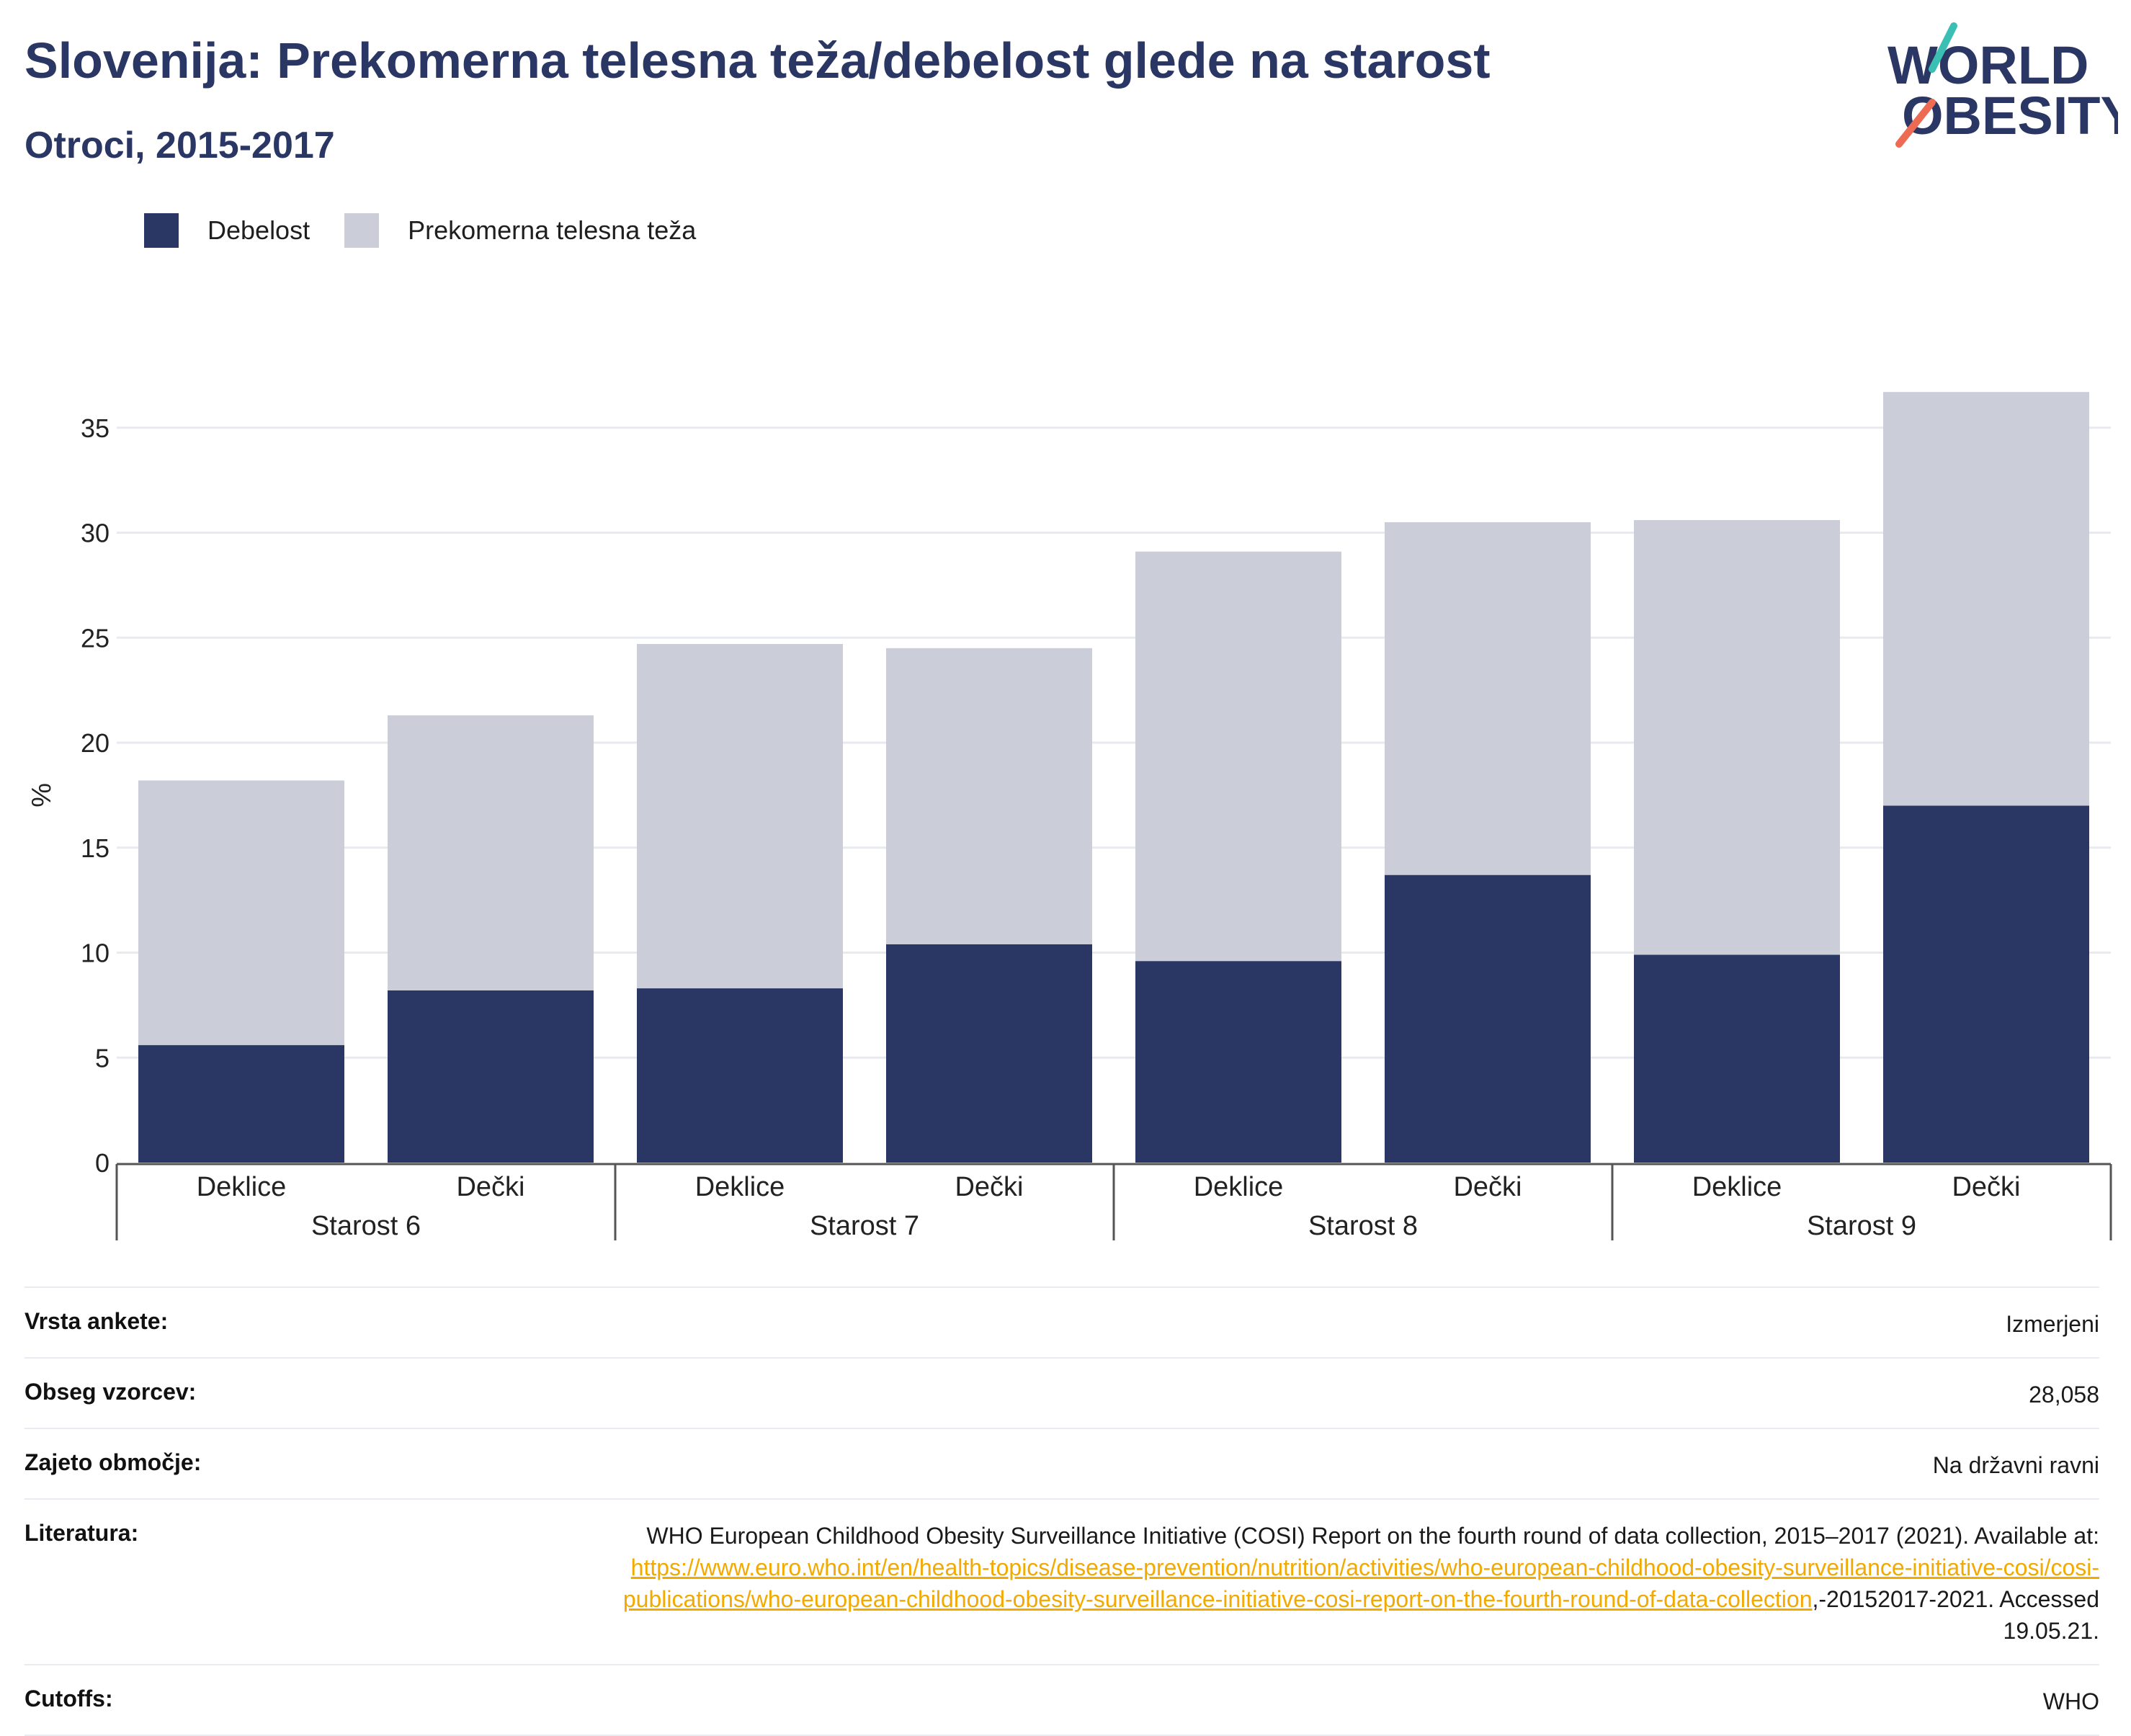  Describe the element at coordinates (96, 428) in the screenshot. I see `y-tick-label: 35` at that location.